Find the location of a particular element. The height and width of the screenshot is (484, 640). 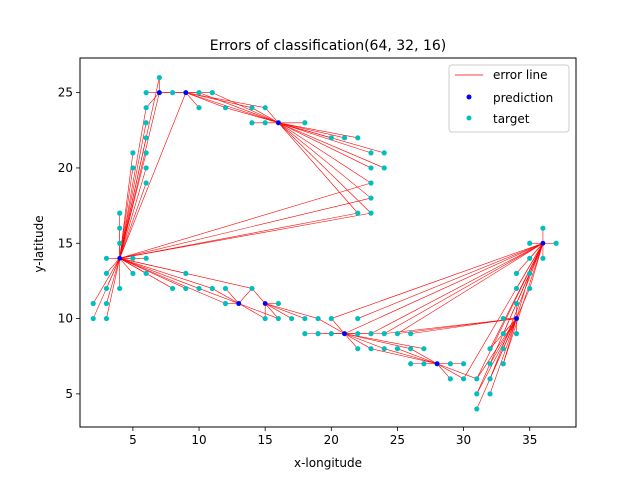

chart-title: Errors of classification(64, 32, 16) is located at coordinates (328, 46).